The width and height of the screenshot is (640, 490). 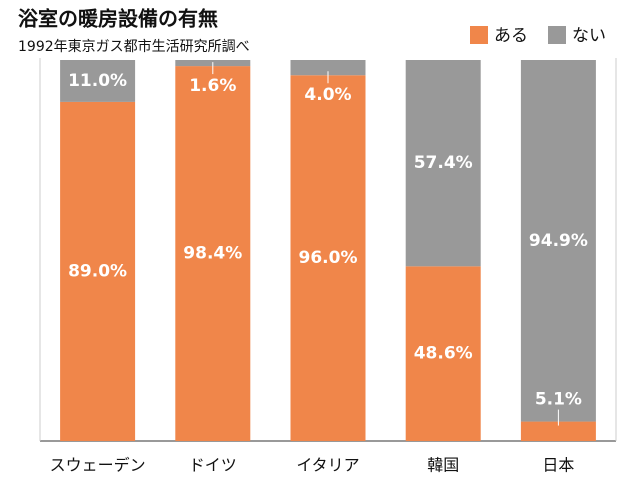 I want to click on chart-title: 浴室の暖房設備の有無, so click(x=118, y=19).